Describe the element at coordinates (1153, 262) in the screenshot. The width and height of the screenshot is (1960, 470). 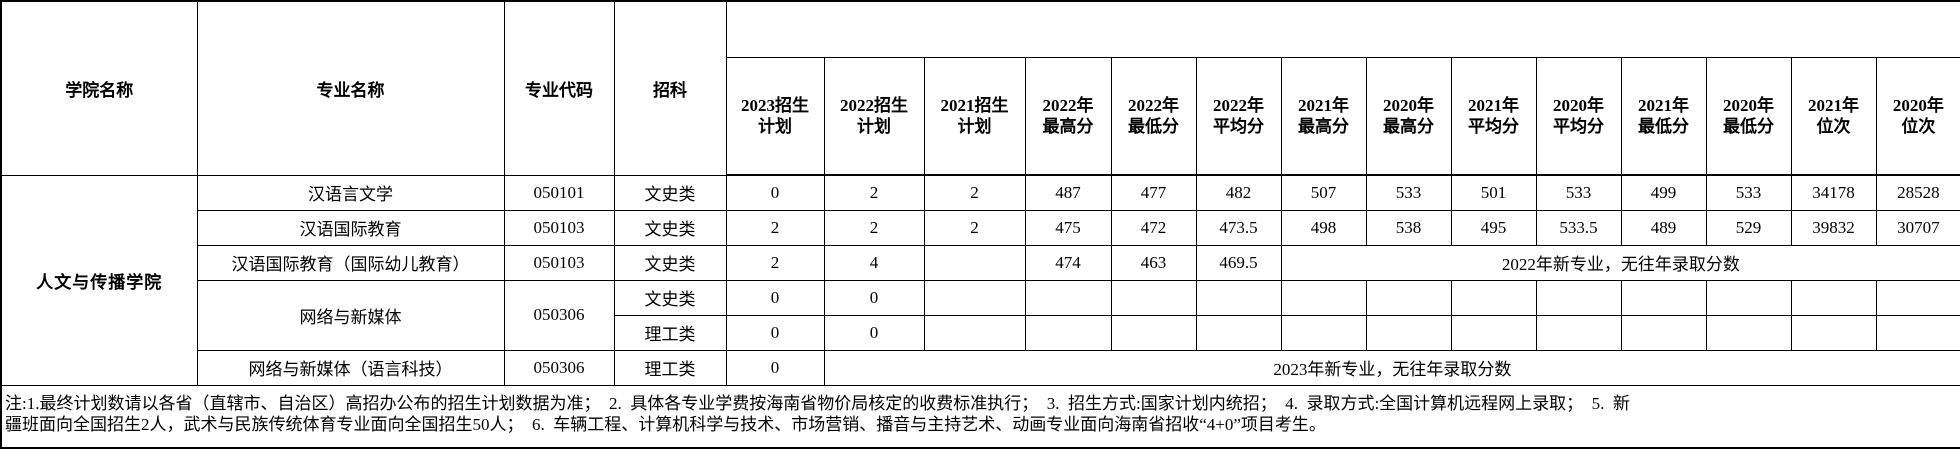
I see `min-2022-cell: 463` at that location.